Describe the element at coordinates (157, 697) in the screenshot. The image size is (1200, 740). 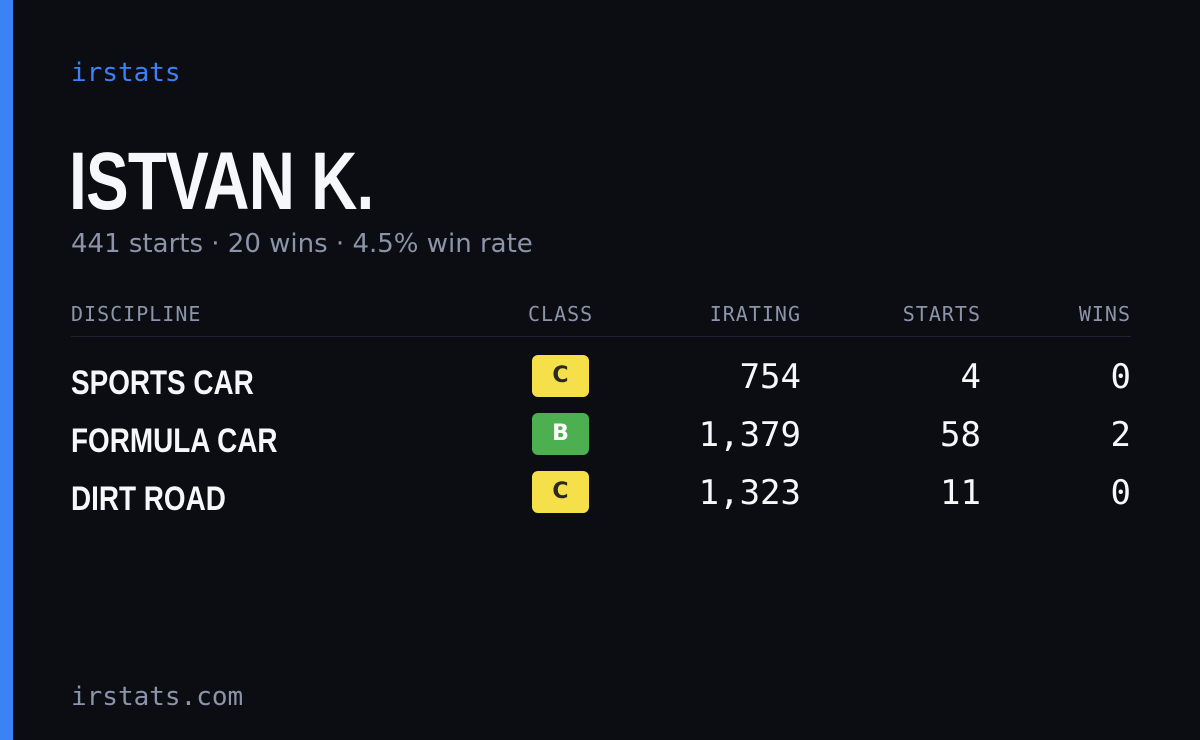
I see `footer-url: irstats.com` at that location.